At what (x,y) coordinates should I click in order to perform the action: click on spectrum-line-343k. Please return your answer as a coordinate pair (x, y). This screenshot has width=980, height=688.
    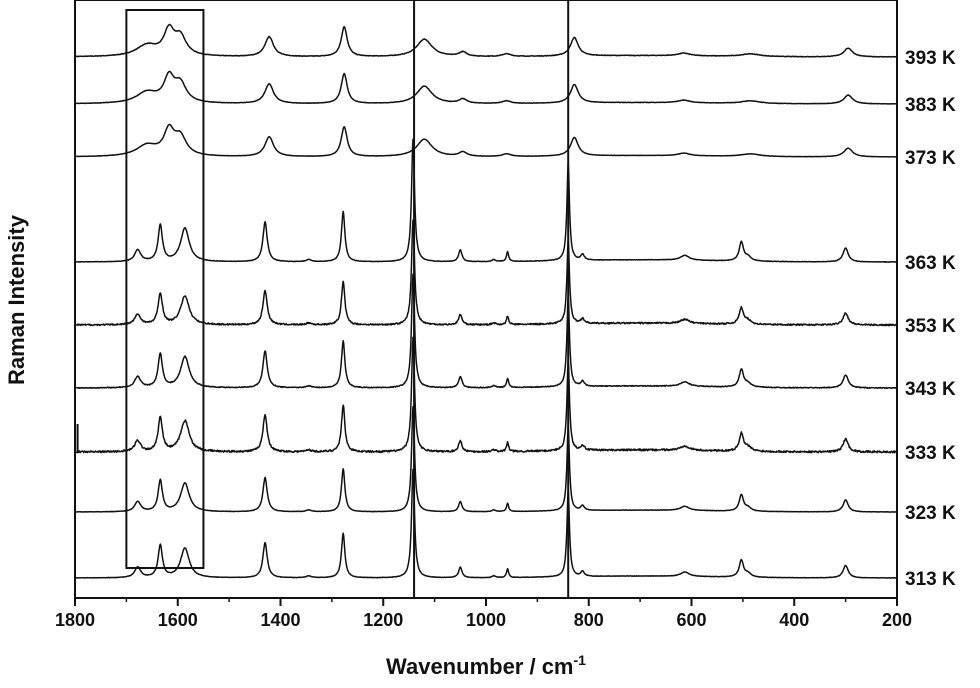
    Looking at the image, I should click on (486, 331).